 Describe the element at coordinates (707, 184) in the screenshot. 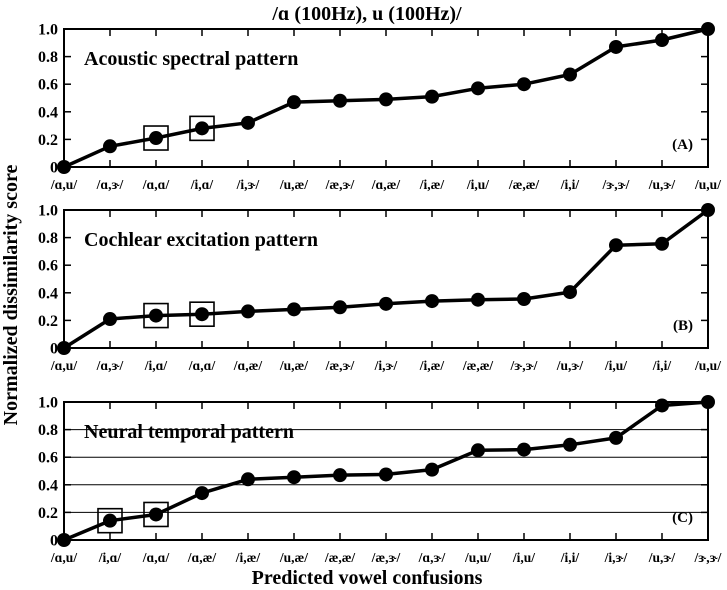

I see `x-tick-label: /u,u/` at that location.